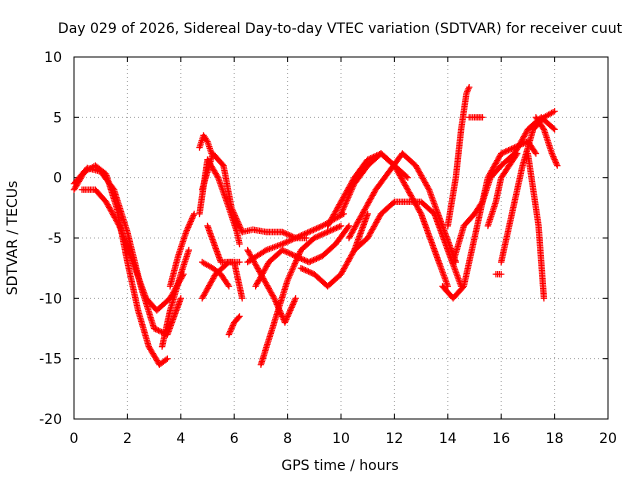 The width and height of the screenshot is (640, 480). What do you see at coordinates (341, 439) in the screenshot?
I see `x-tick-label: 10` at bounding box center [341, 439].